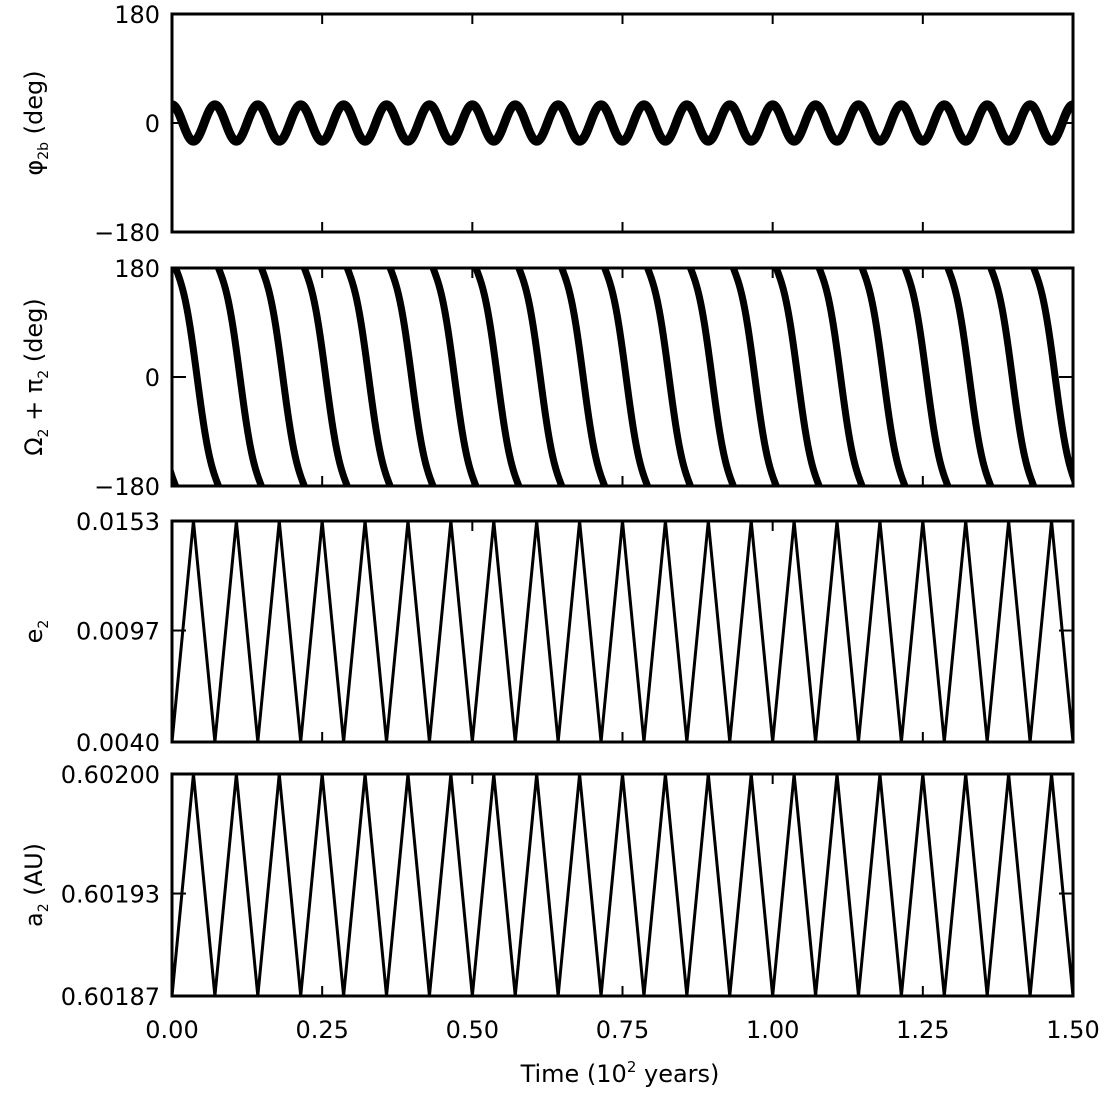 The width and height of the screenshot is (1107, 1107). I want to click on x-tick-label: 0.75, so click(622, 1030).